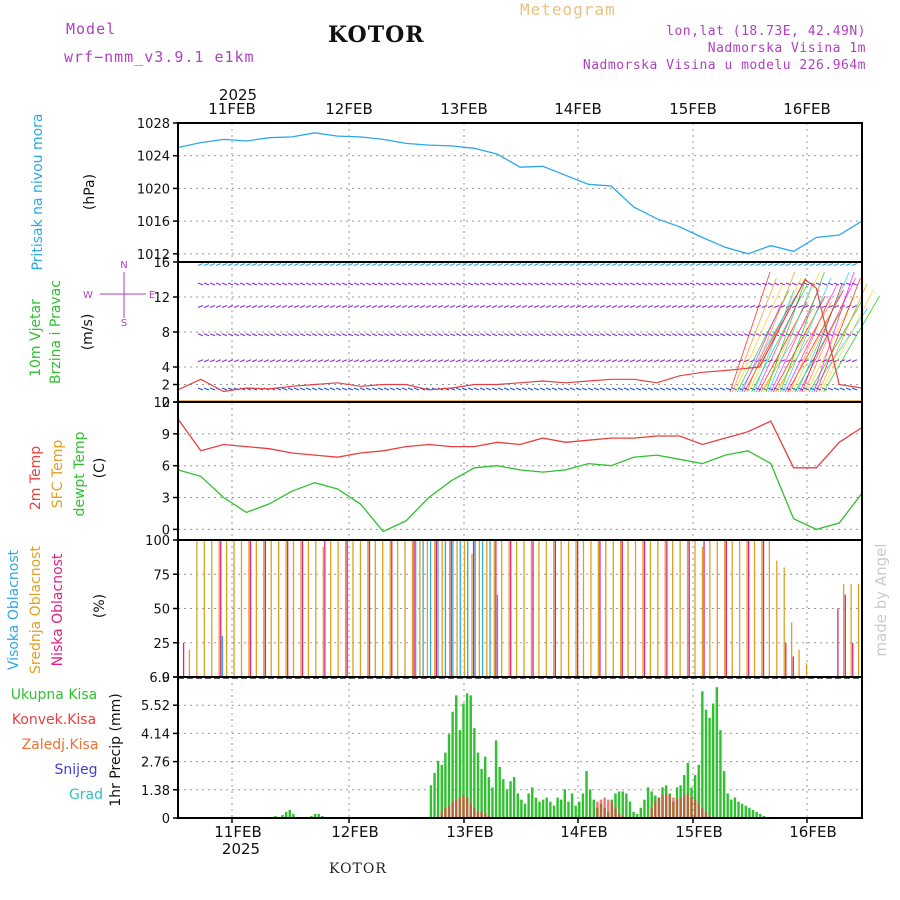 This screenshot has height=900, width=900. I want to click on ylabel-wind: 10m Vjetar, so click(36, 338).